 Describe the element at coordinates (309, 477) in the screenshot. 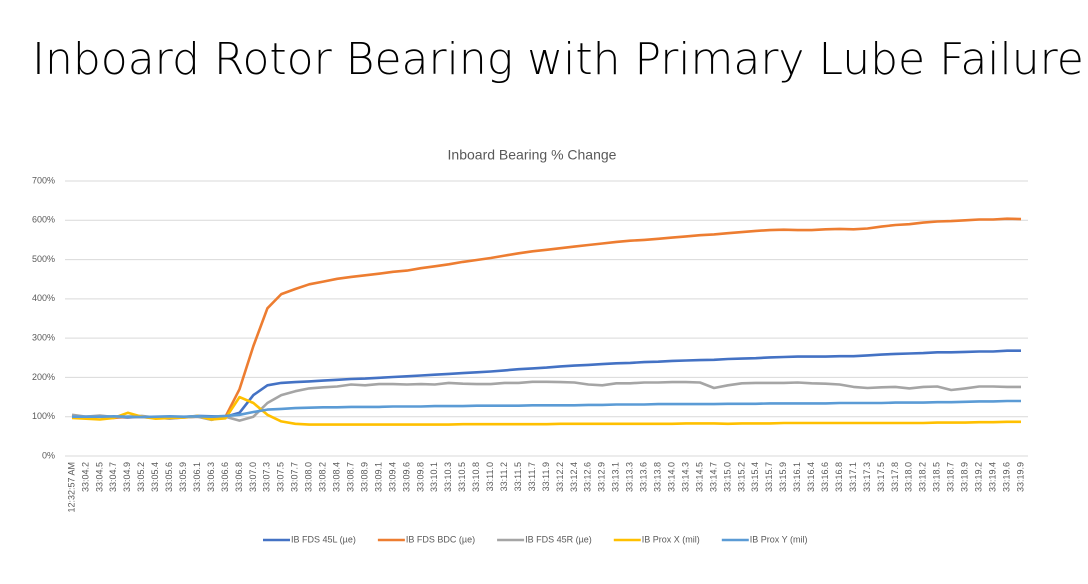

I see `x-tick-label: 33:08.0` at that location.